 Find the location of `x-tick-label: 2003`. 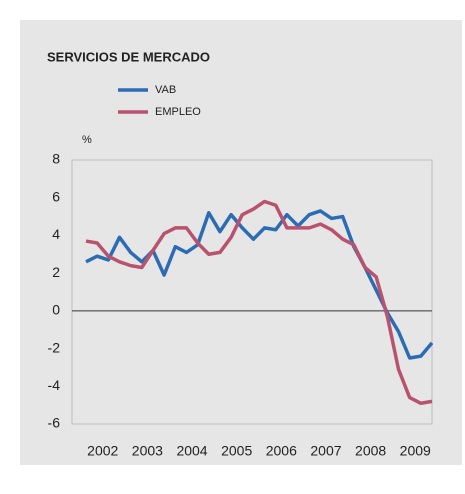

x-tick-label: 2003 is located at coordinates (147, 451).